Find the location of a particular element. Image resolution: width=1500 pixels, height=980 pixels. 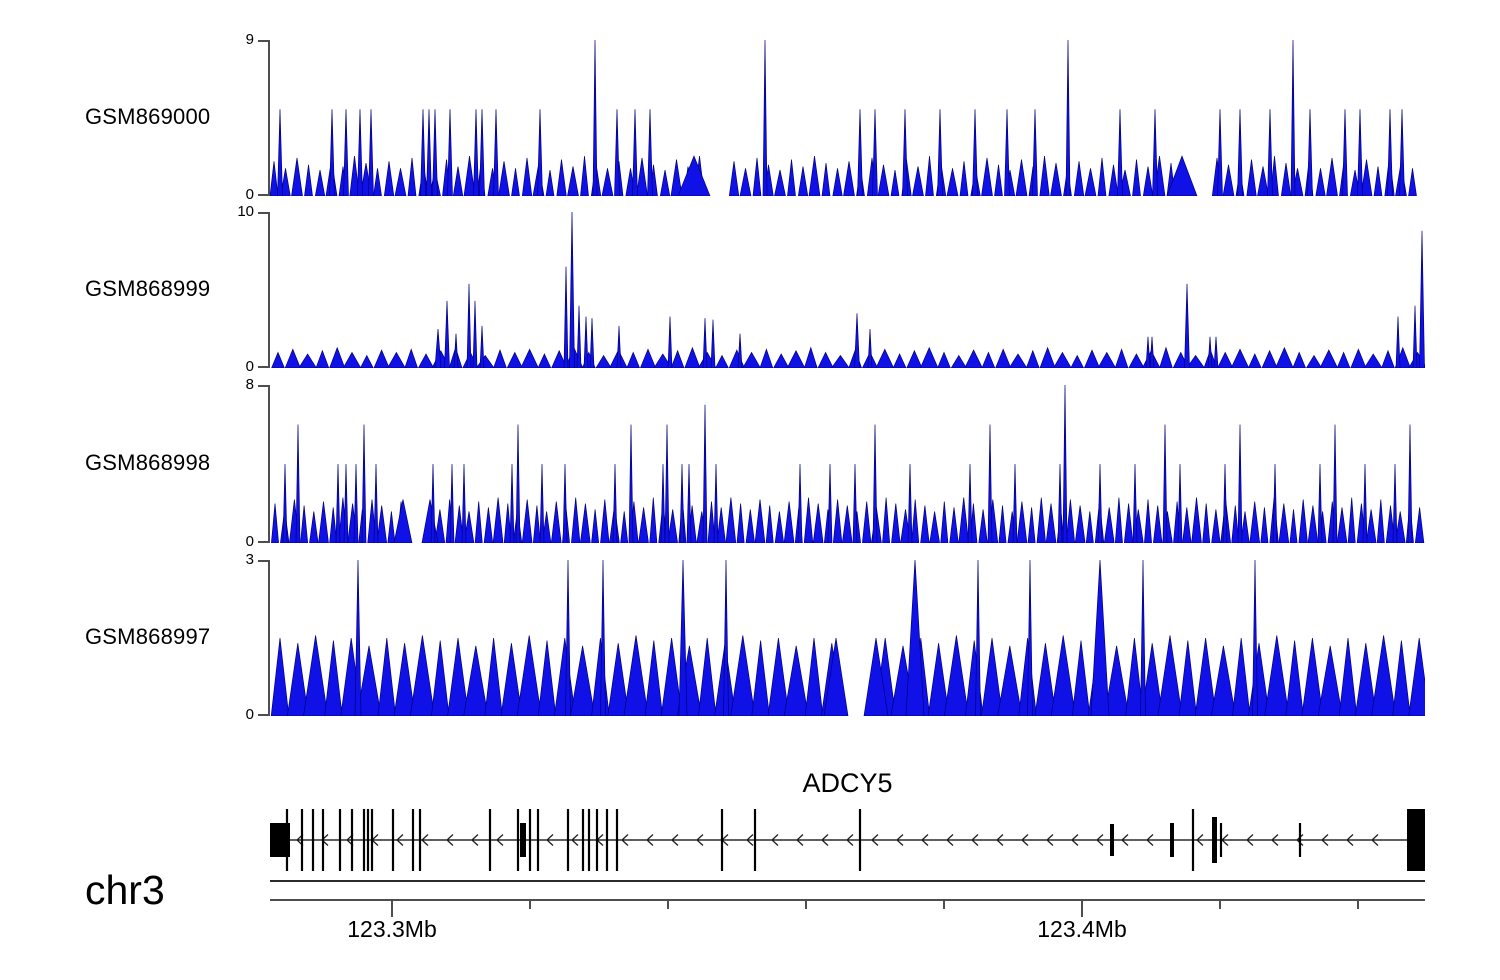

signal-area-gsm869000 is located at coordinates (843, 118).